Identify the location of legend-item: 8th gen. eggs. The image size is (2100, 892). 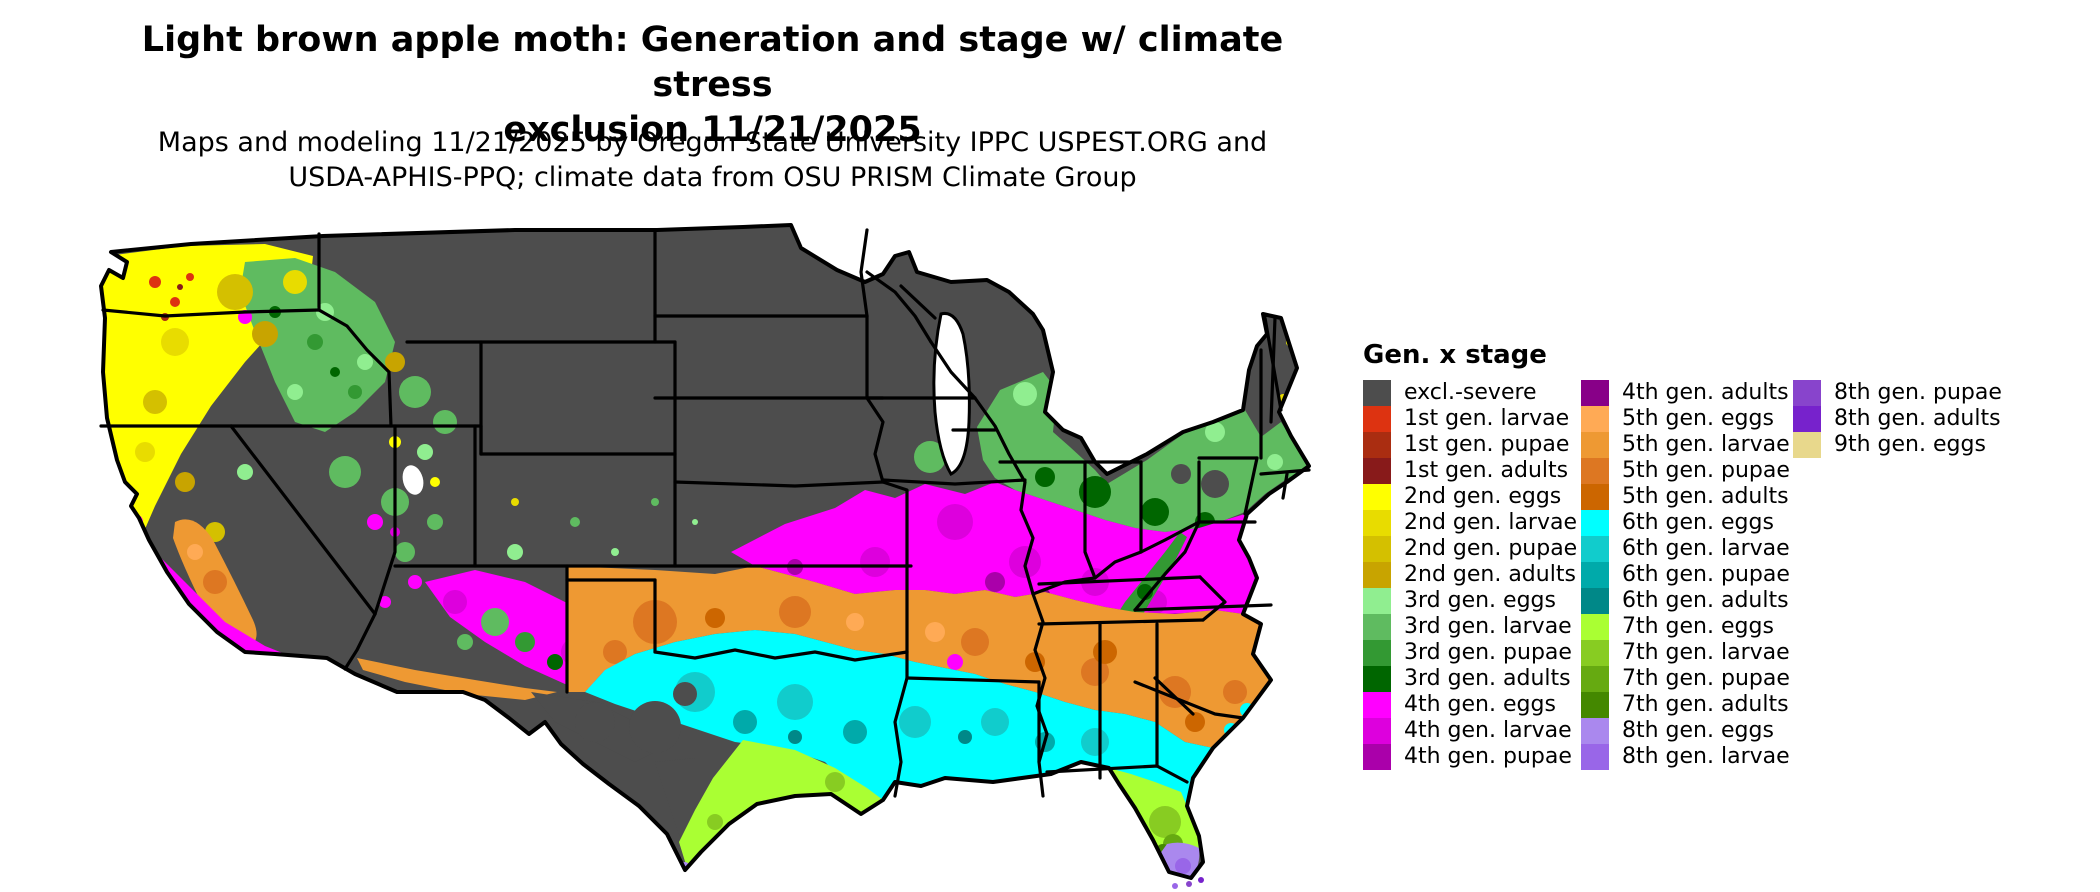
(1687, 731).